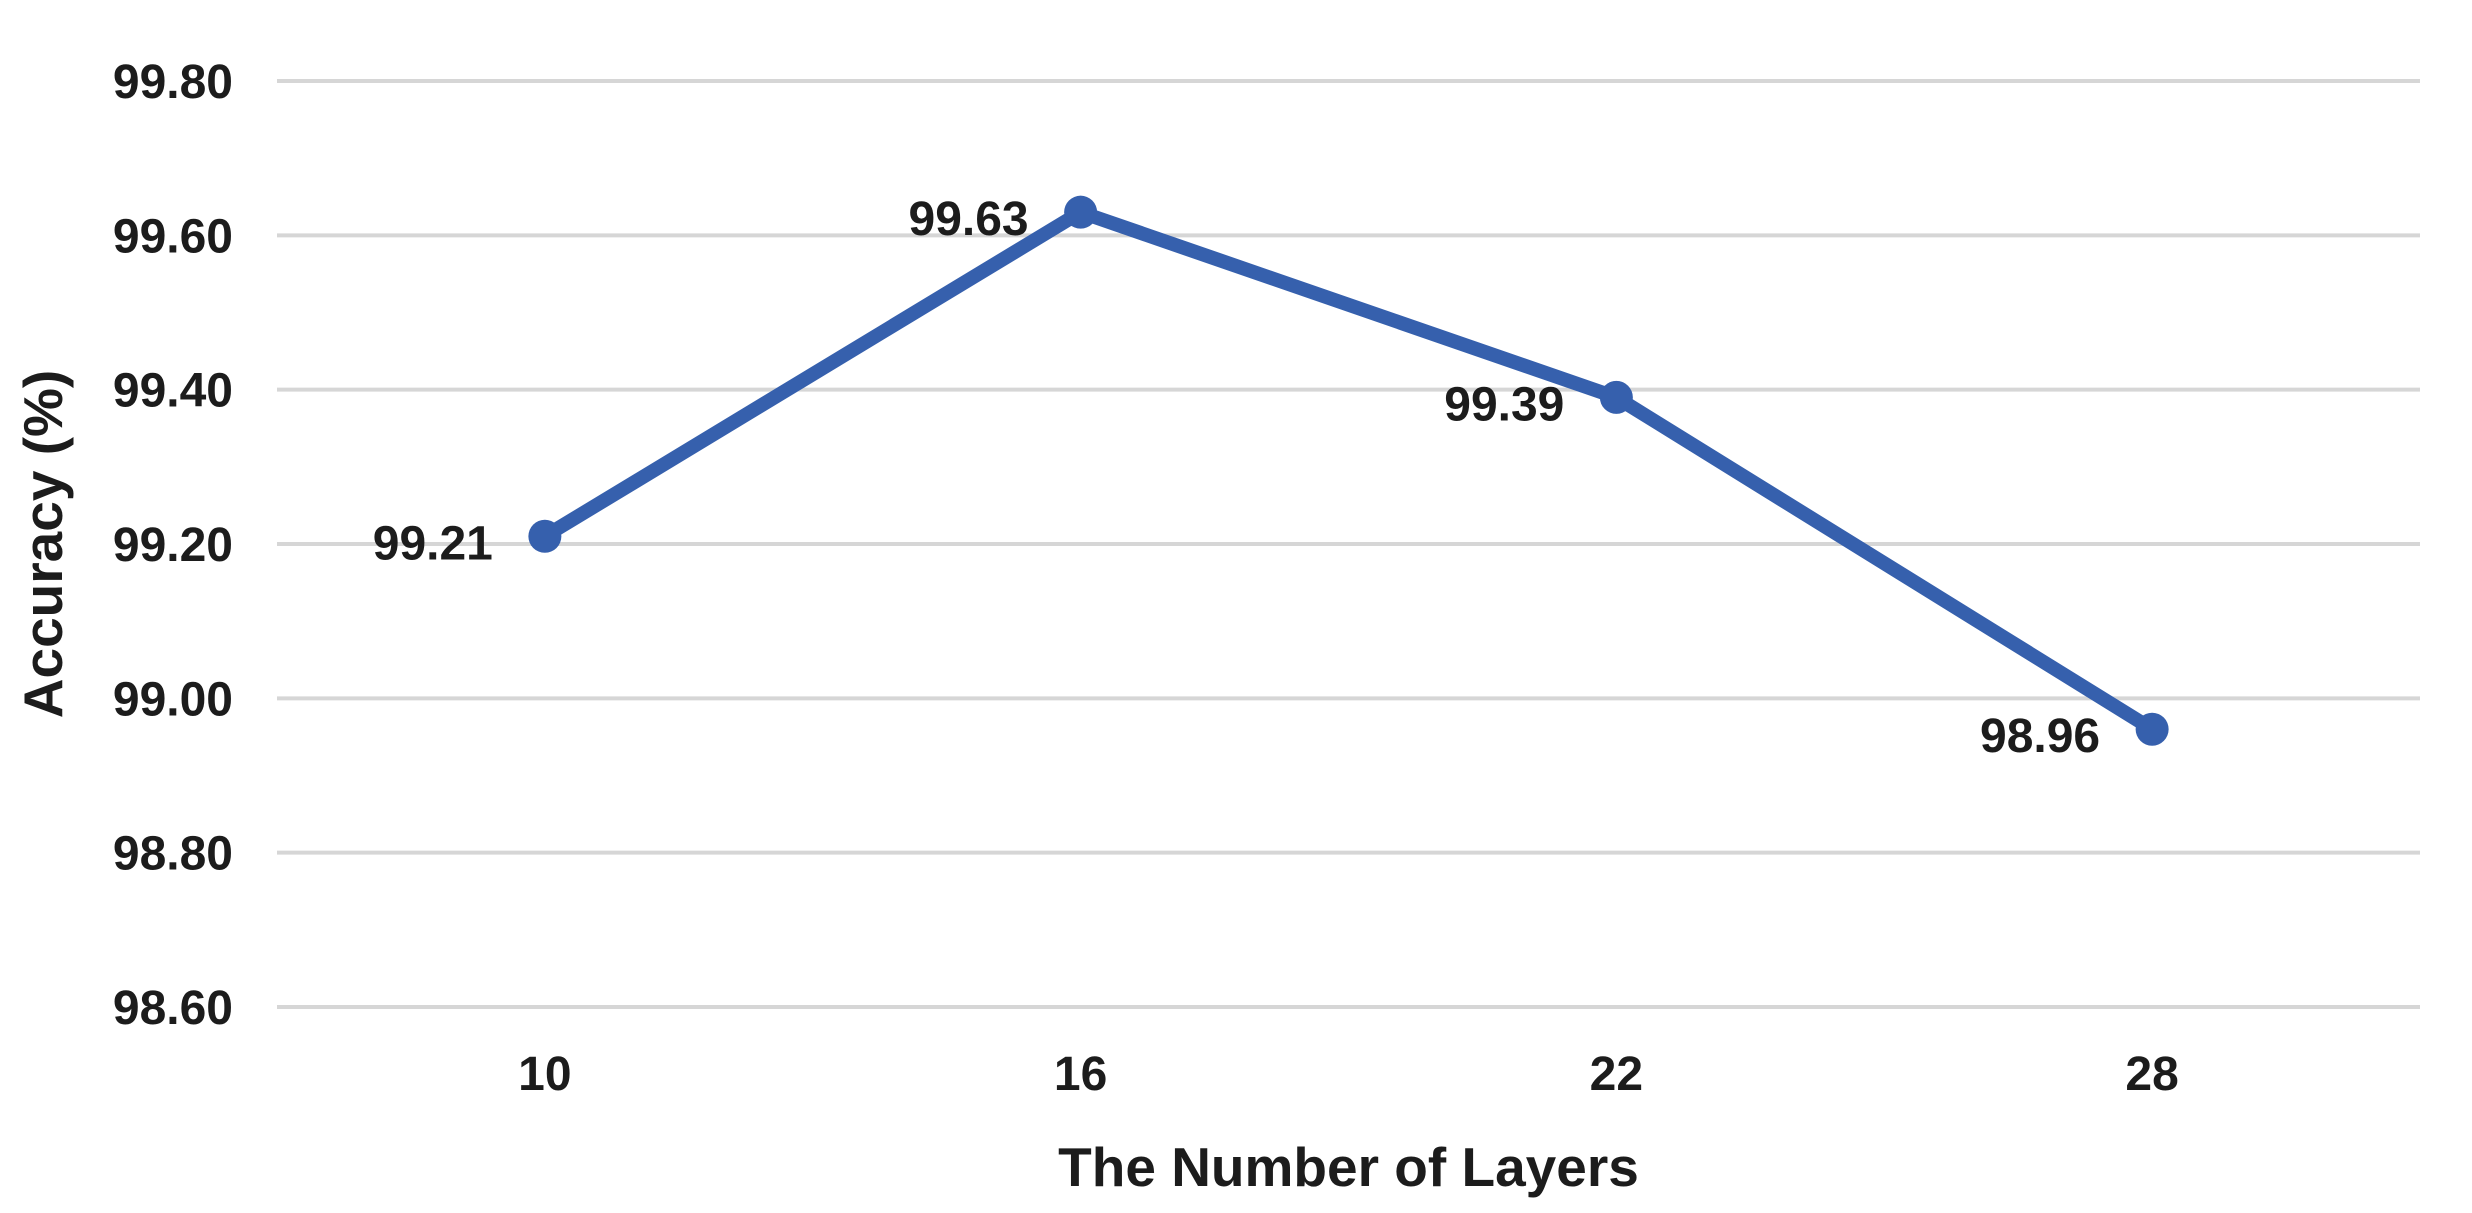  I want to click on data-point-label: 99.63, so click(969, 219).